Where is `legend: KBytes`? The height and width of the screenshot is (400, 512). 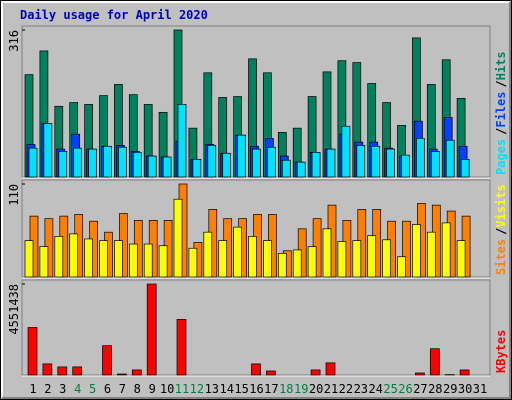
legend: KBytes is located at coordinates (501, 351).